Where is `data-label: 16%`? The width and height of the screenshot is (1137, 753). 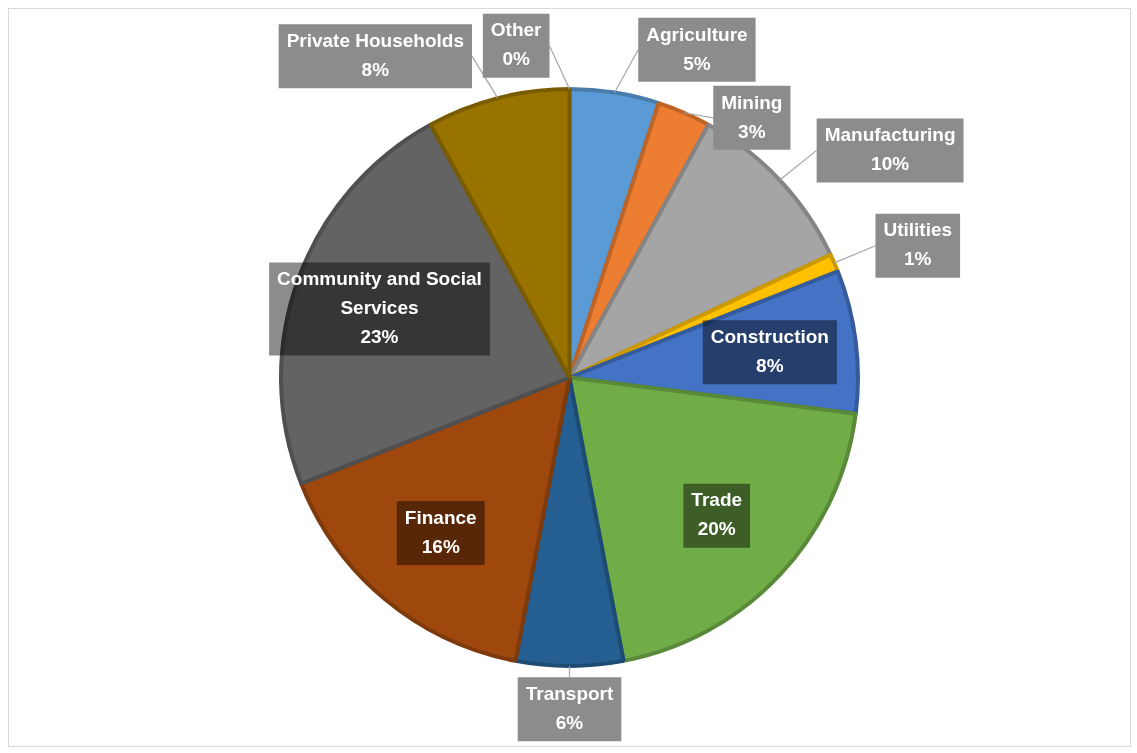
data-label: 16% is located at coordinates (440, 546).